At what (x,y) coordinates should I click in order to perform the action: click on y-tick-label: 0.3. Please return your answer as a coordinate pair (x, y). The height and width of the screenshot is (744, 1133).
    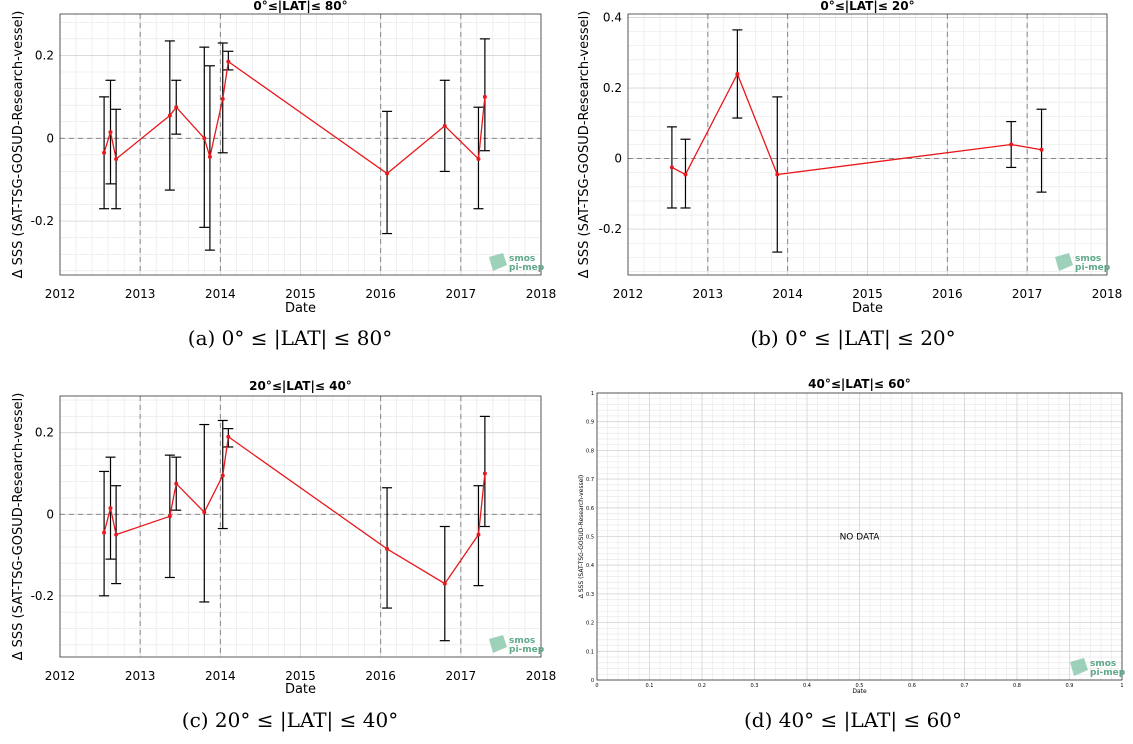
    Looking at the image, I should click on (590, 595).